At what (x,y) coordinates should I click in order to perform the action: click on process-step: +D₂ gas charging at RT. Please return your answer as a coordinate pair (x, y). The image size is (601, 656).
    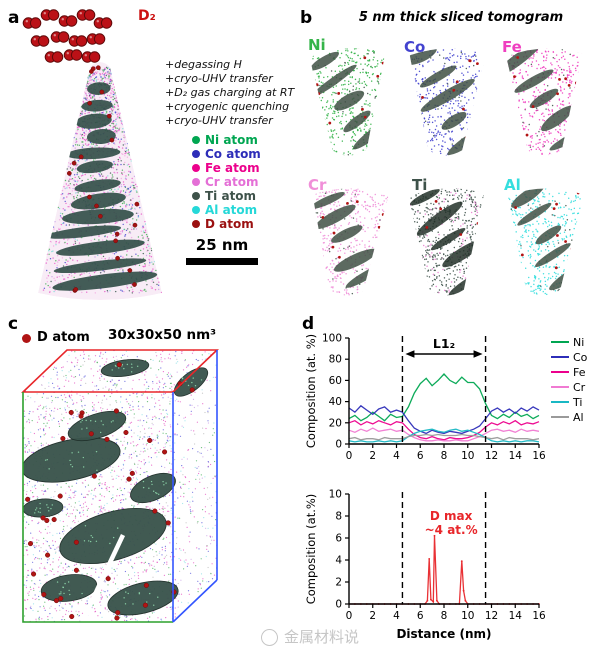
    Looking at the image, I should click on (230, 92).